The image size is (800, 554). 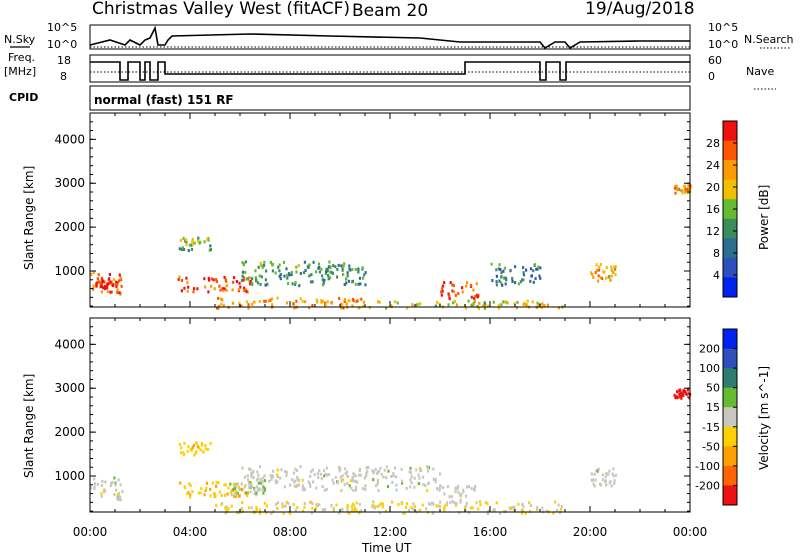 I want to click on x-tick-label: 00:00, so click(x=690, y=532).